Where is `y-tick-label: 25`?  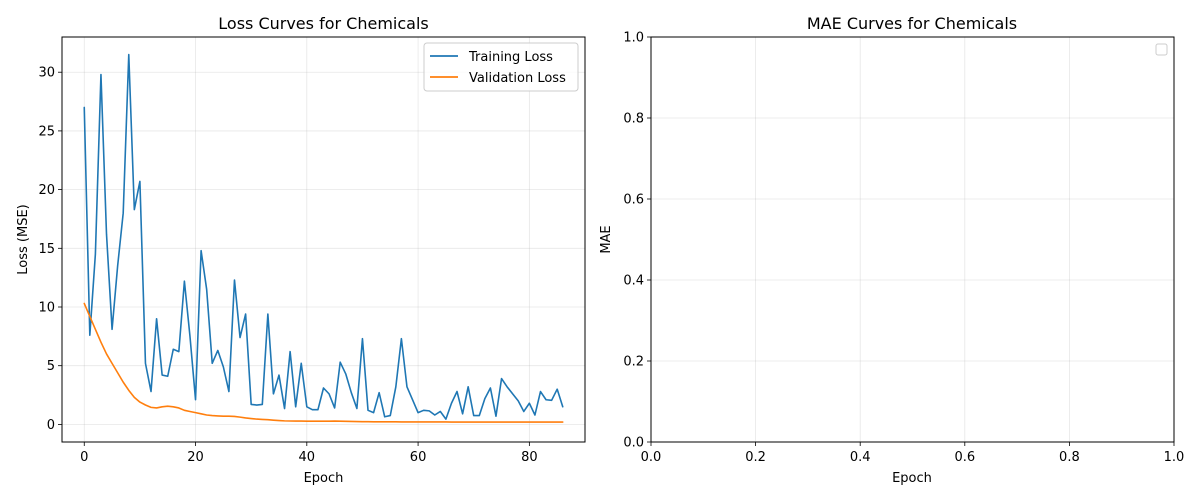 y-tick-label: 25 is located at coordinates (46, 131).